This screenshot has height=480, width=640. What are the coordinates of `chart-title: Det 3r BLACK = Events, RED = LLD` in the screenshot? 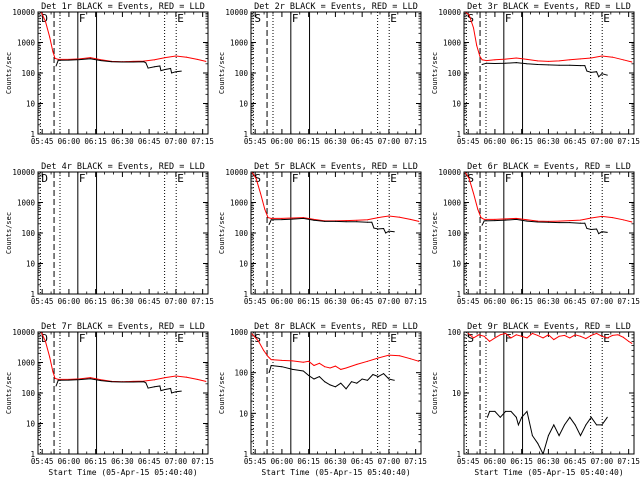 It's located at (549, 7).